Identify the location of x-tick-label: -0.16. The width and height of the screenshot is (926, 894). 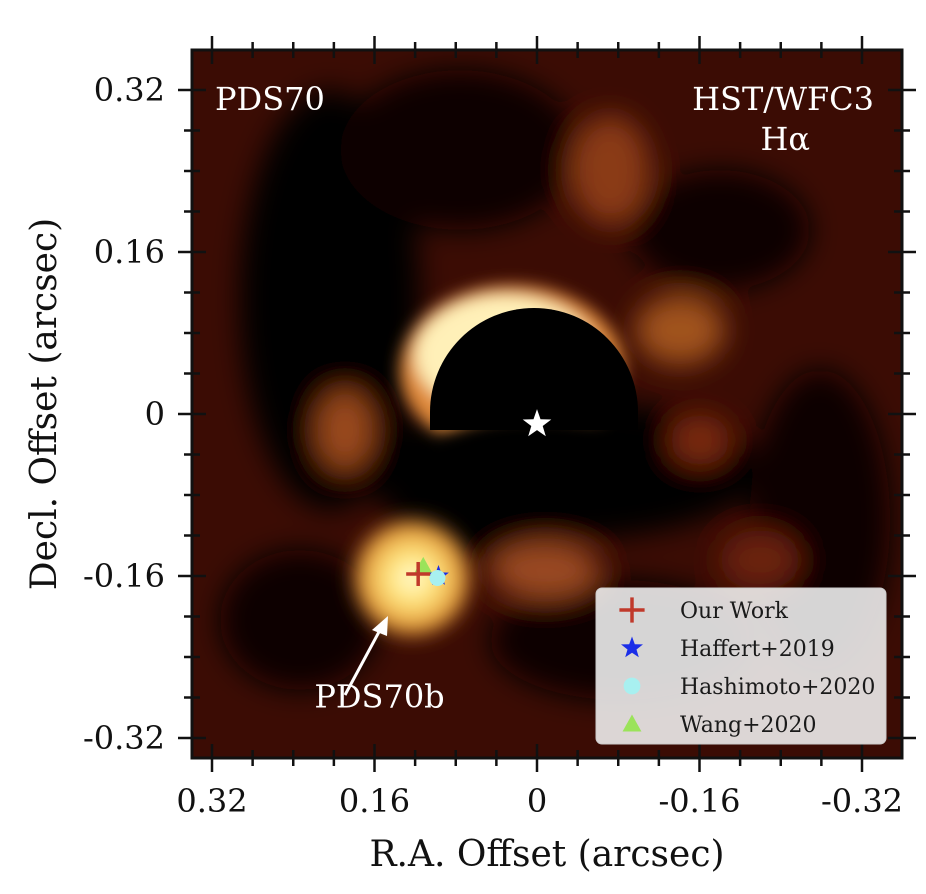
(699, 801).